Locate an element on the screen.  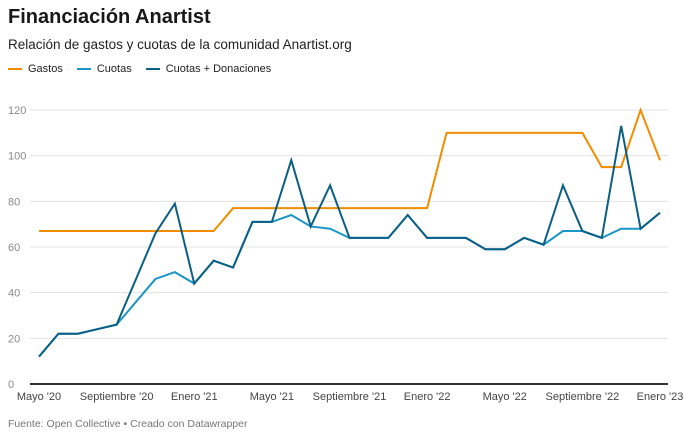
legend-item-cuotas: Cuotas is located at coordinates (104, 69).